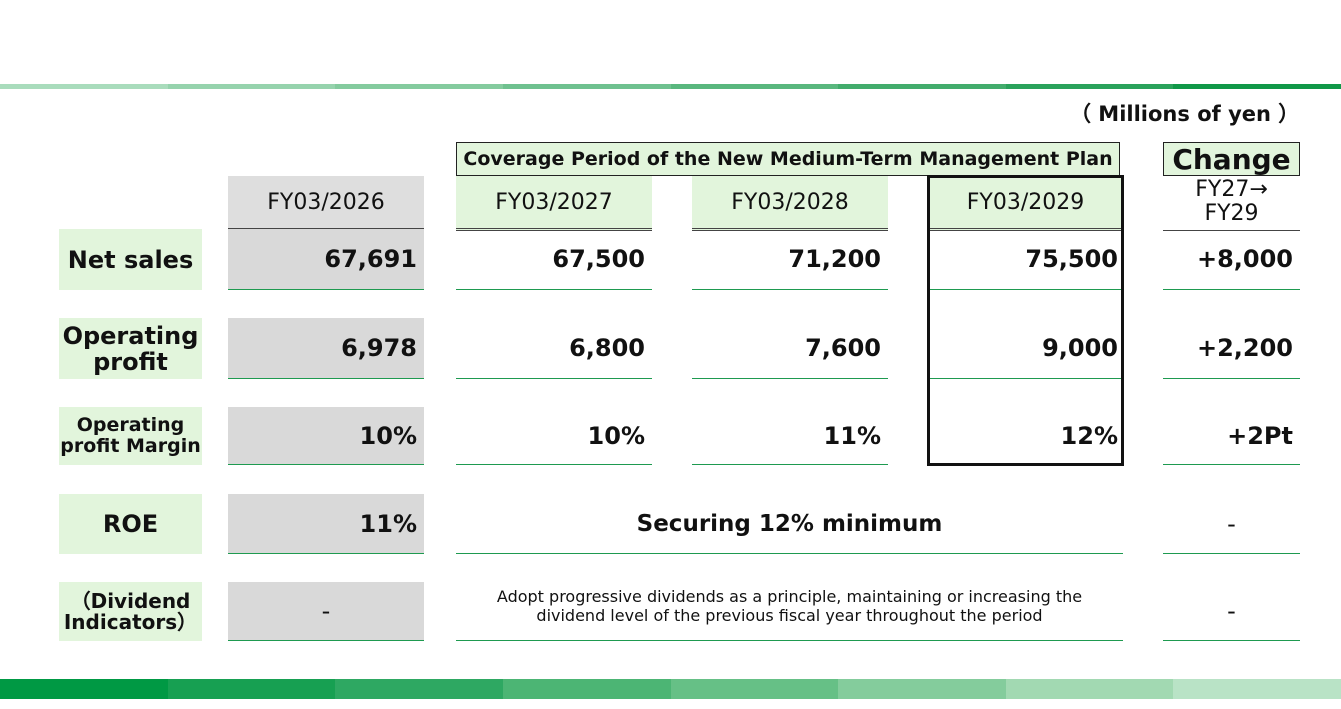 This screenshot has height=709, width=1341. I want to click on row-label-text: （Dividend, so click(130, 600).